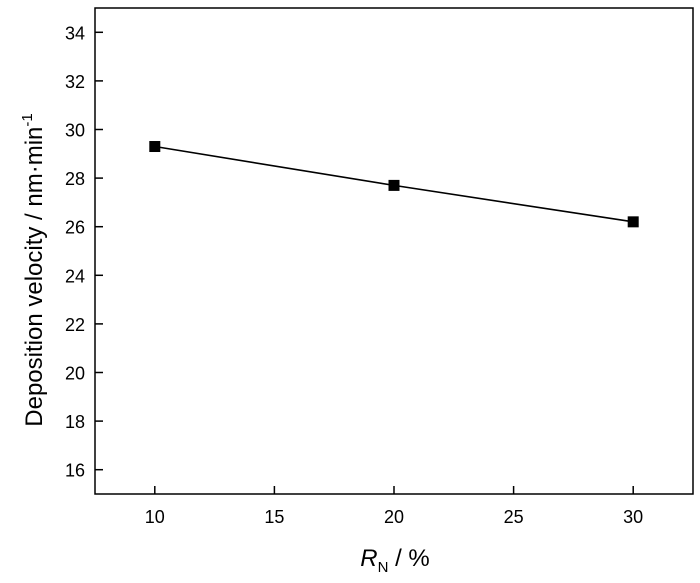 The height and width of the screenshot is (583, 700). What do you see at coordinates (75, 82) in the screenshot?
I see `y-tick-label-8: 32` at bounding box center [75, 82].